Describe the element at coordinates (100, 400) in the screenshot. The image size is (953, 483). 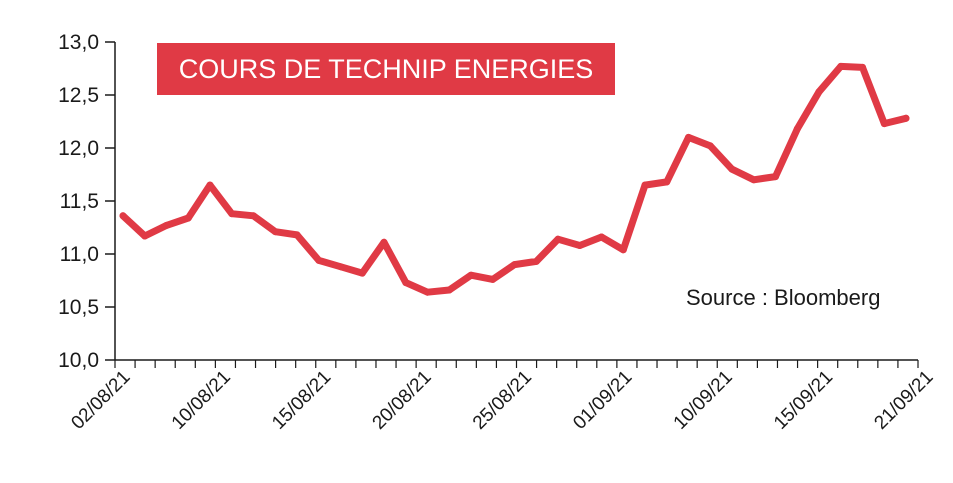
I see `x-tick-label: 02/08/21` at that location.